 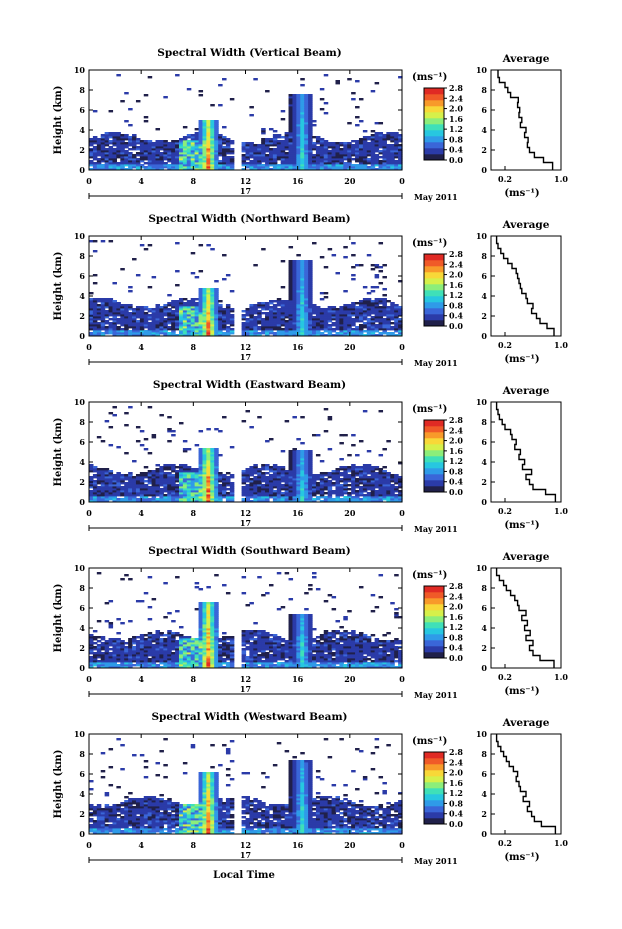 I want to click on average-title: Average, so click(x=526, y=391).